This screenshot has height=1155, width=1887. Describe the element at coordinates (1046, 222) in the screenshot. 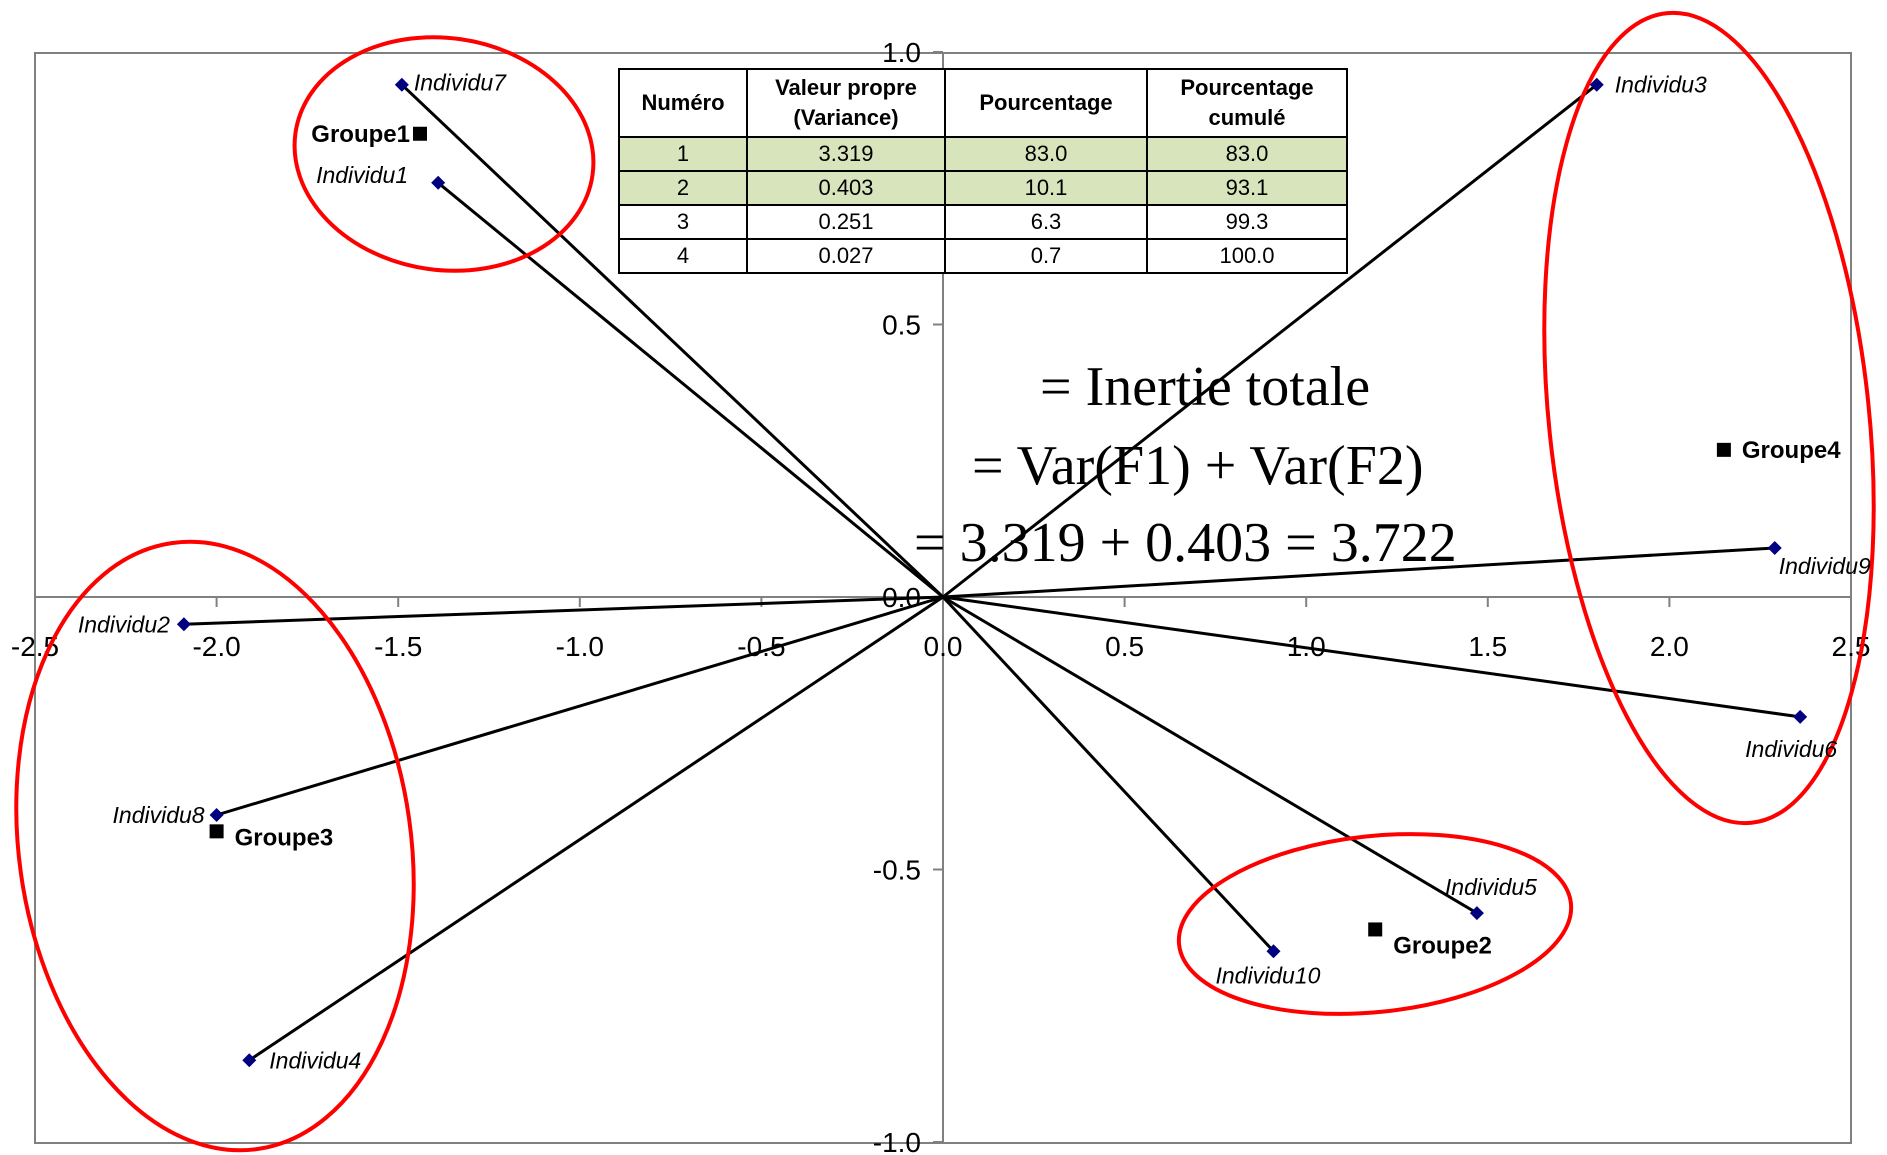

I see `table-cell: 6.3` at that location.